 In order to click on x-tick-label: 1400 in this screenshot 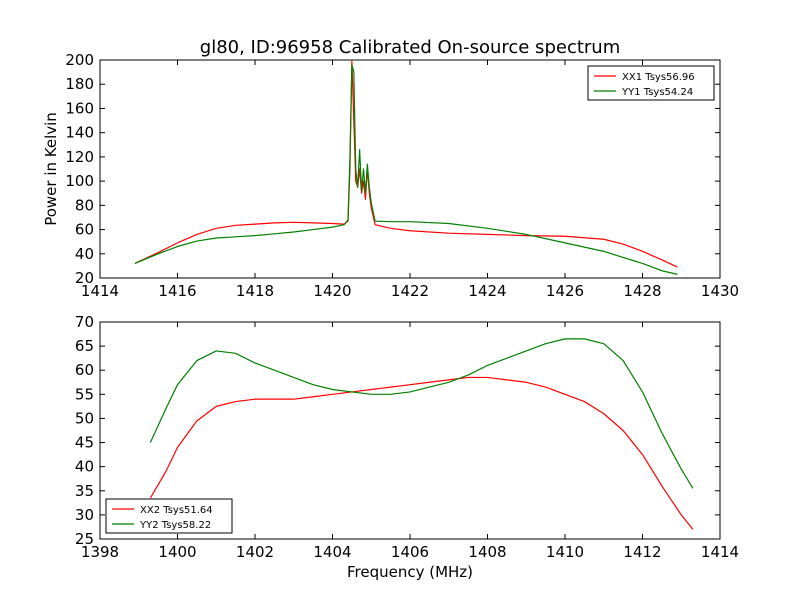, I will do `click(177, 552)`.